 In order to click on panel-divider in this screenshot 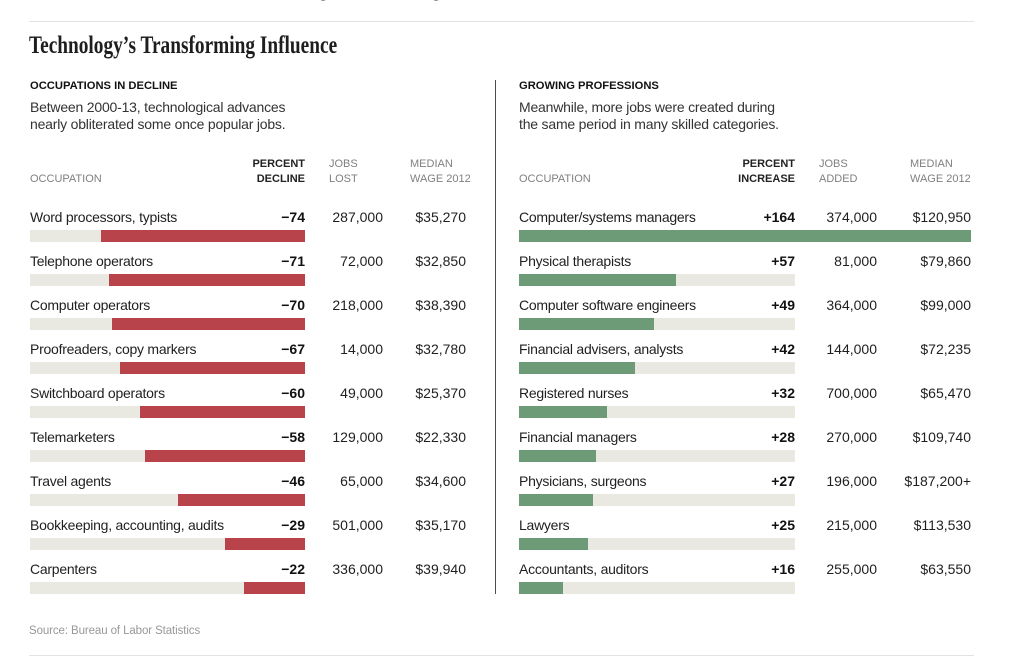, I will do `click(495, 337)`.